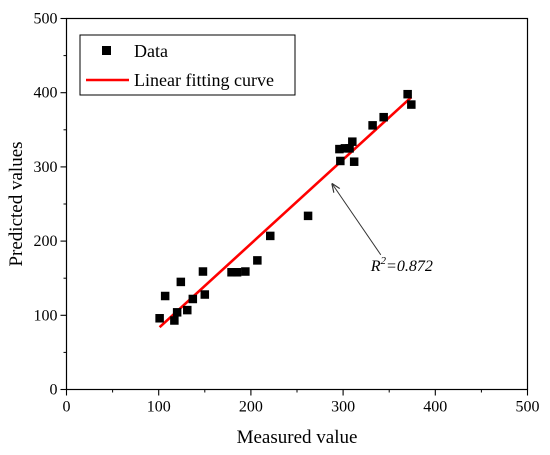 The width and height of the screenshot is (550, 455). I want to click on r-squared-prefix: R, so click(375, 266).